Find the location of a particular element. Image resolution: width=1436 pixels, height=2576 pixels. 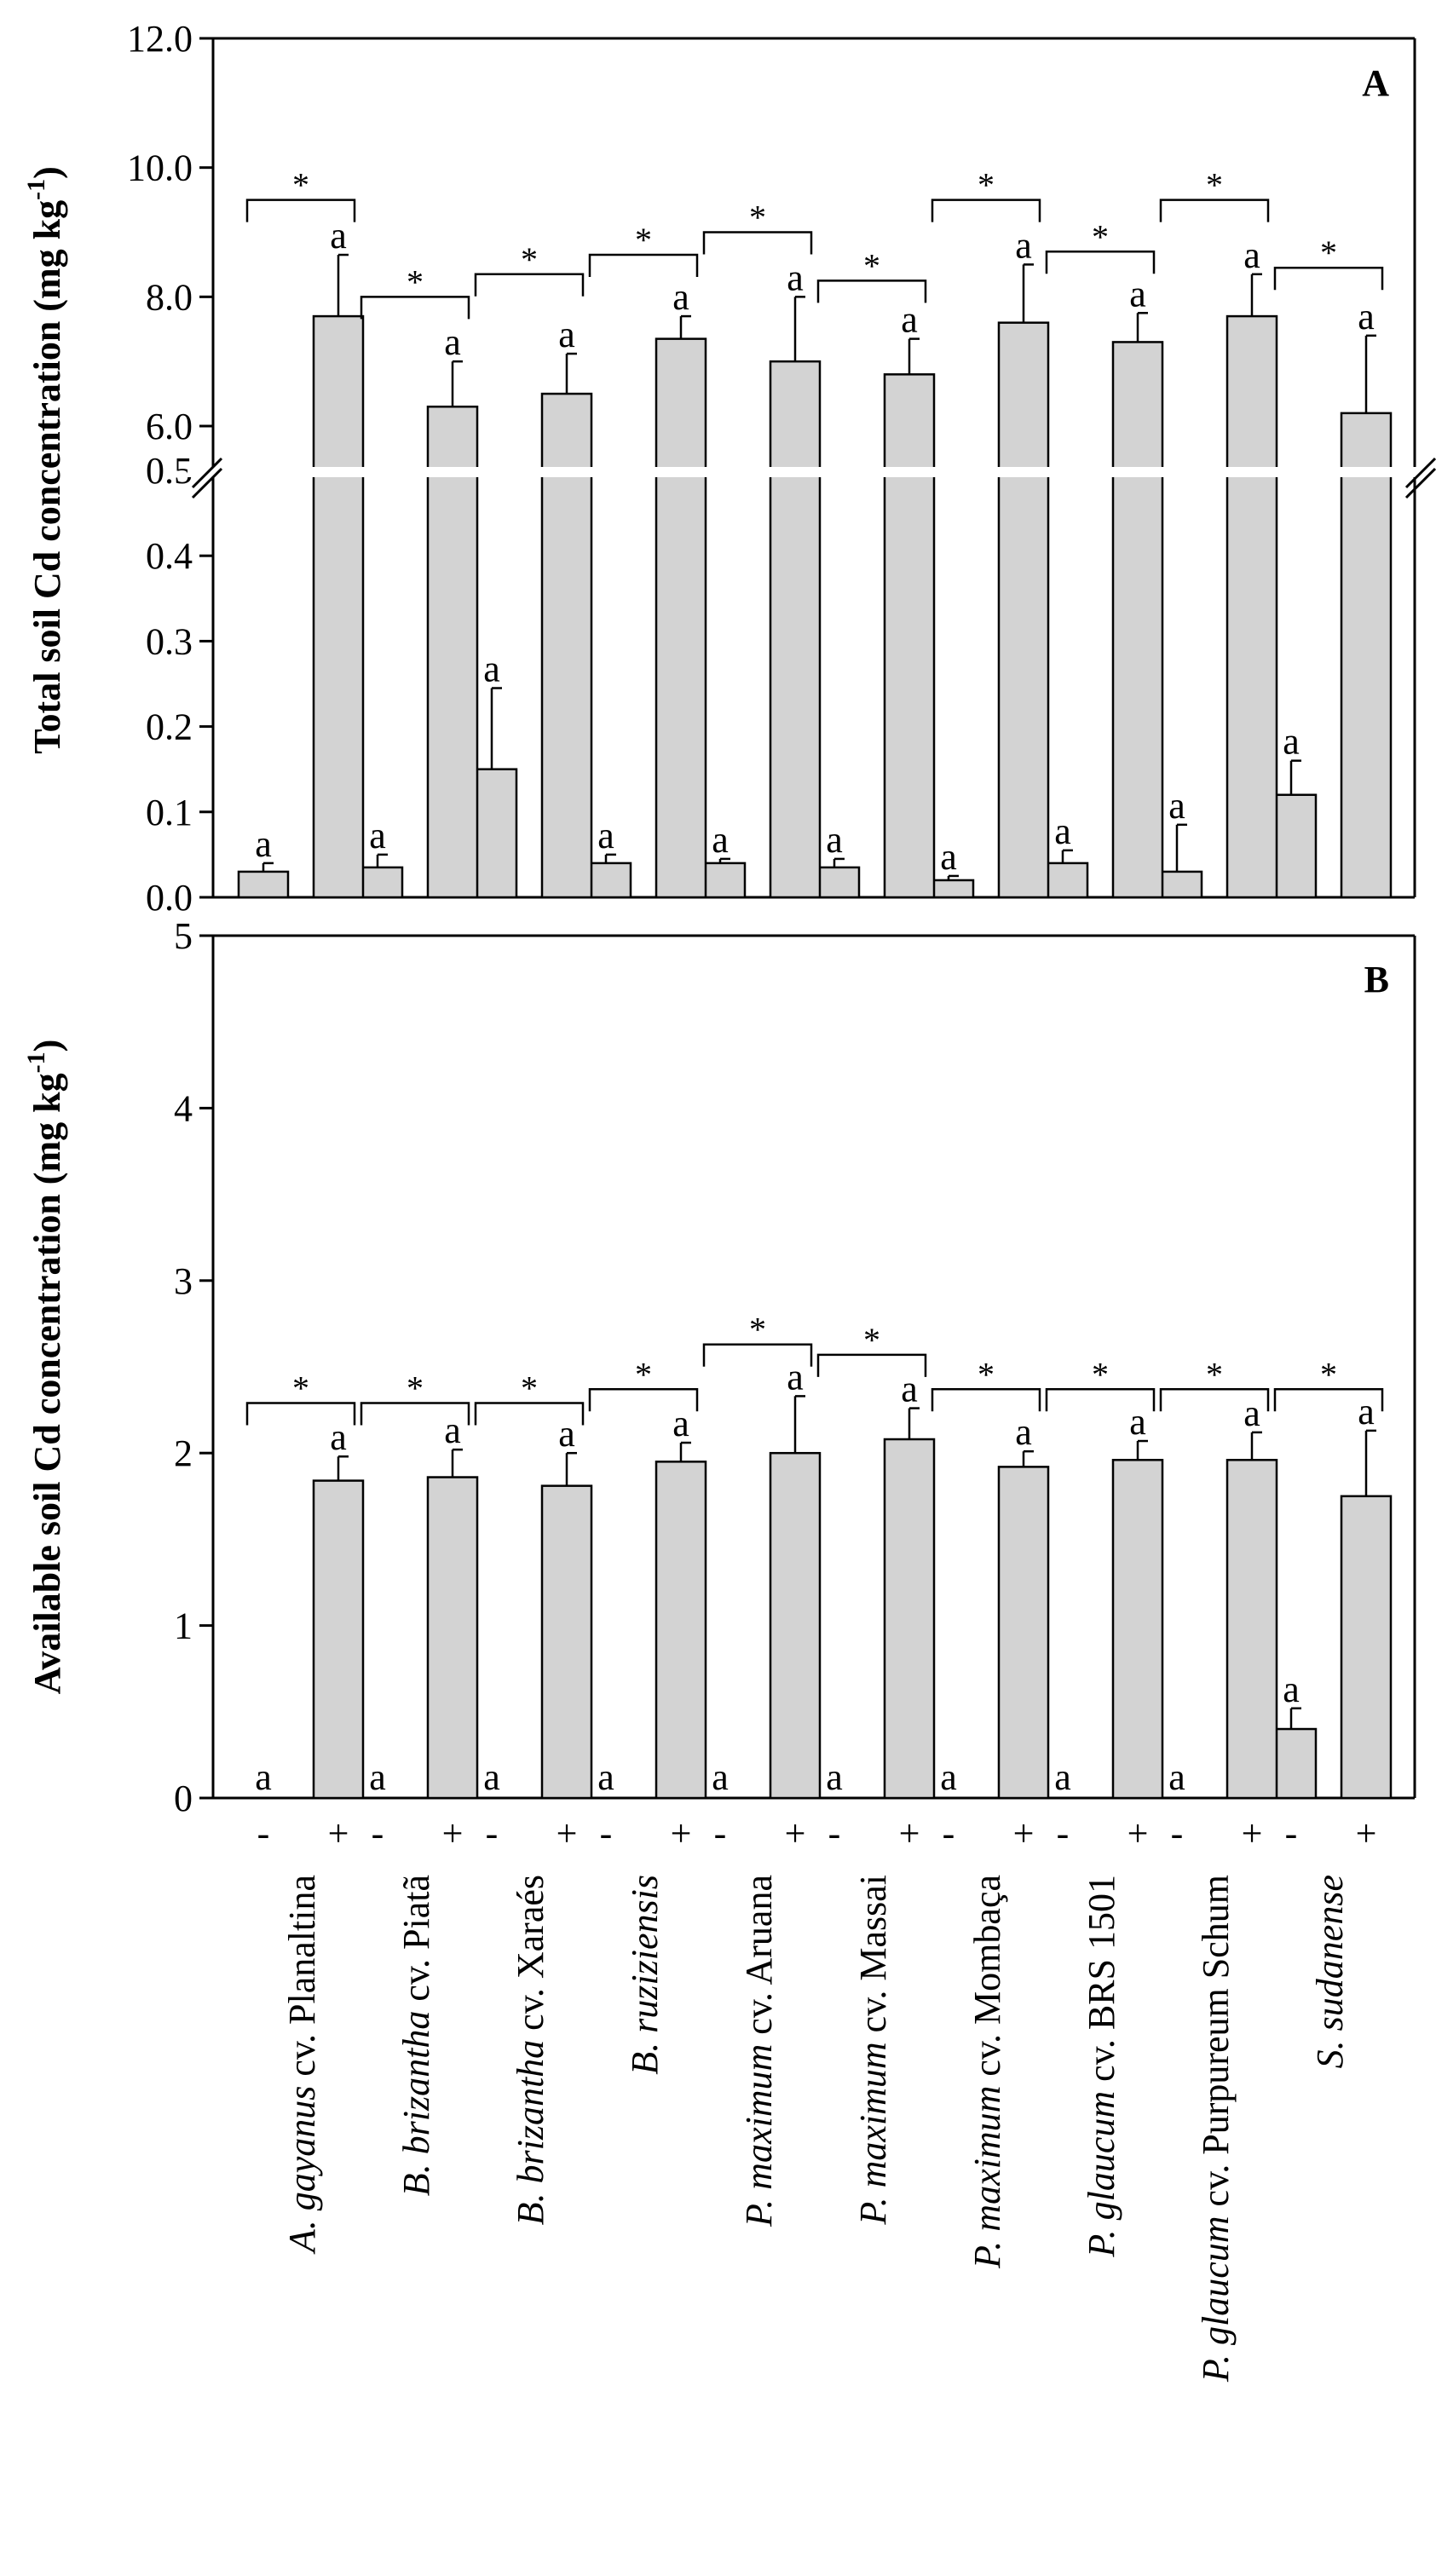

y-tick-label: 0 is located at coordinates (183, 1798).